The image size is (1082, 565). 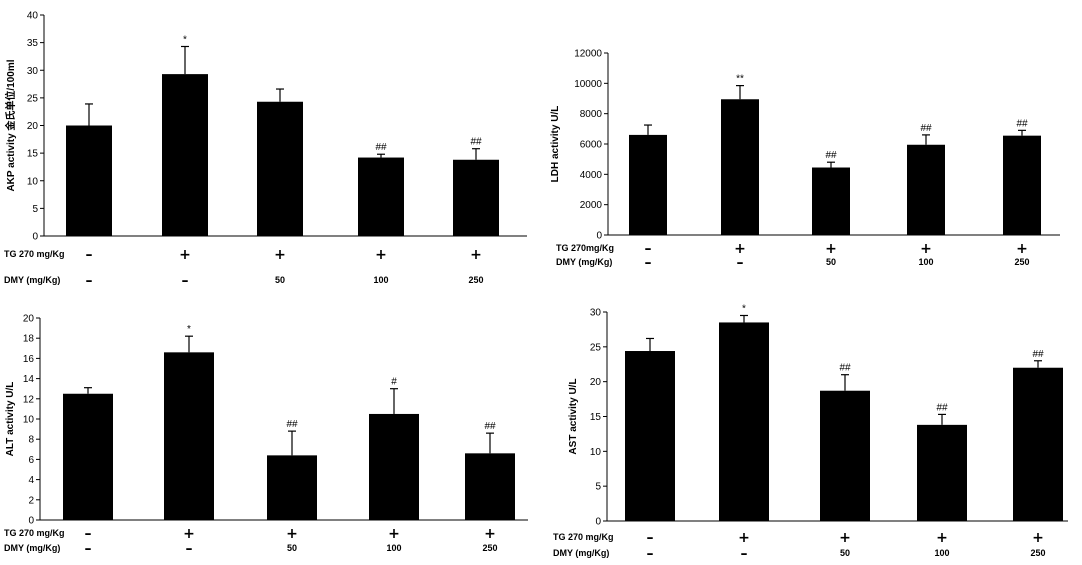 I want to click on significance-mark: #, so click(x=394, y=382).